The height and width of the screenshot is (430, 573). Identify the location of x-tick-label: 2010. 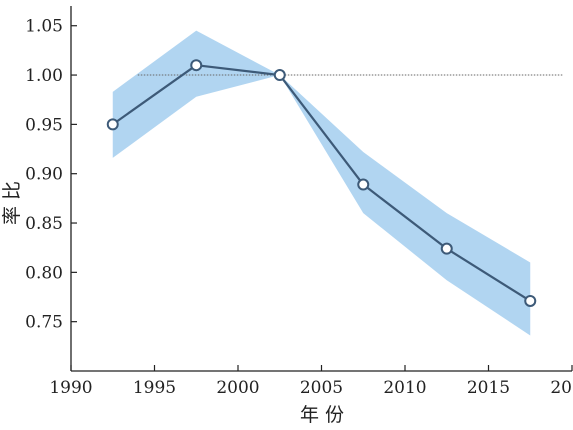
(404, 388).